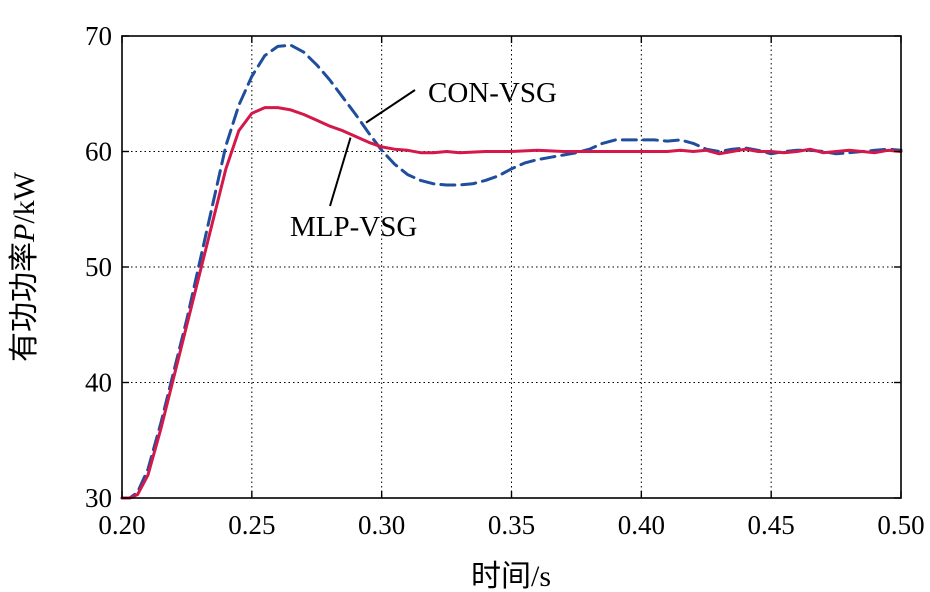  Describe the element at coordinates (353, 227) in the screenshot. I see `annotation-label-mlp-vsg: MLP-VSG` at that location.